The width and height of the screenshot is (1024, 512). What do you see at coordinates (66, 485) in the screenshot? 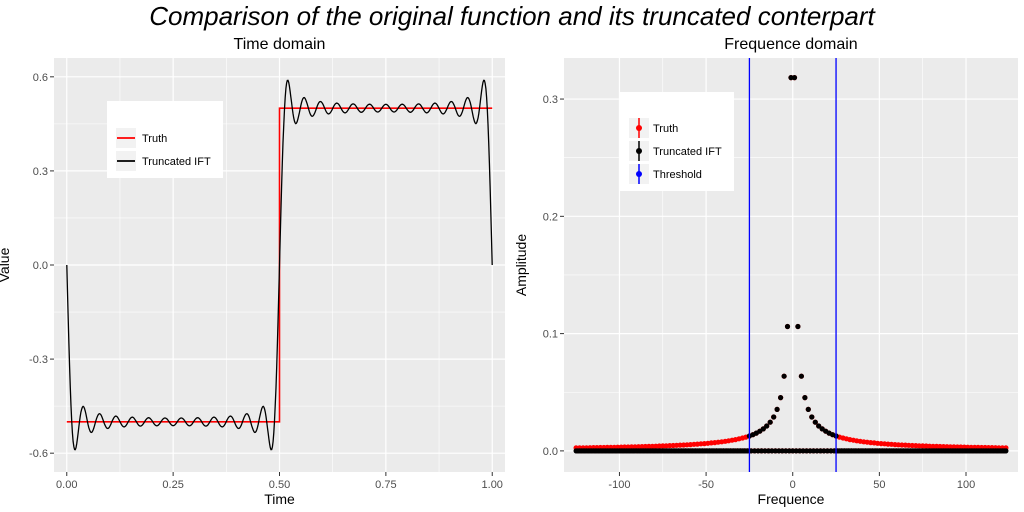
I see `x-tick-label: 0.00` at bounding box center [66, 485].